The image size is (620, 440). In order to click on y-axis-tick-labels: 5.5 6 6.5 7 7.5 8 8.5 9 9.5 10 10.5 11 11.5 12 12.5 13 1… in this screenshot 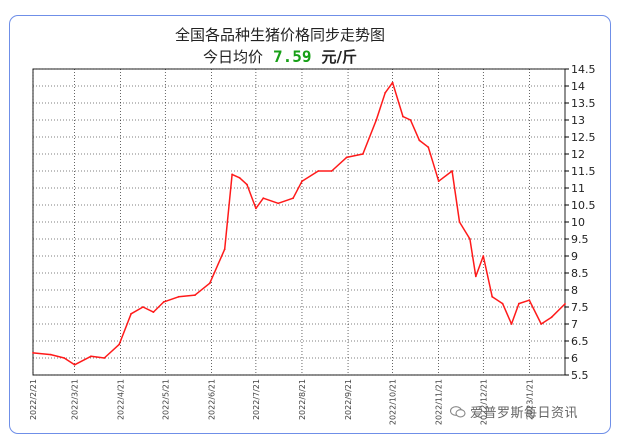, I will do `click(583, 222)`.